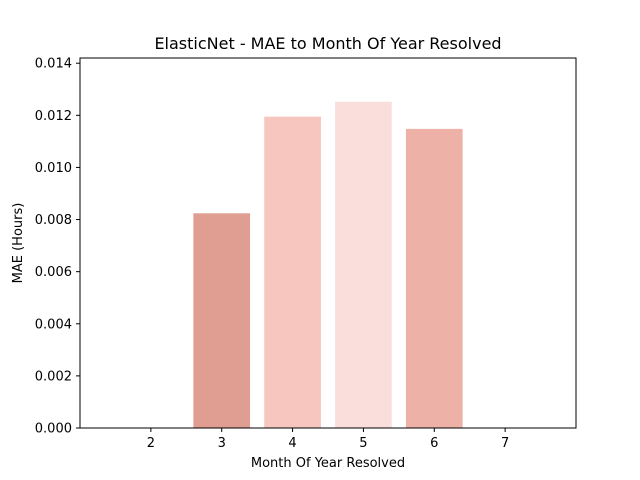  Describe the element at coordinates (53, 376) in the screenshot. I see `y-tick-label: 0.002` at that location.